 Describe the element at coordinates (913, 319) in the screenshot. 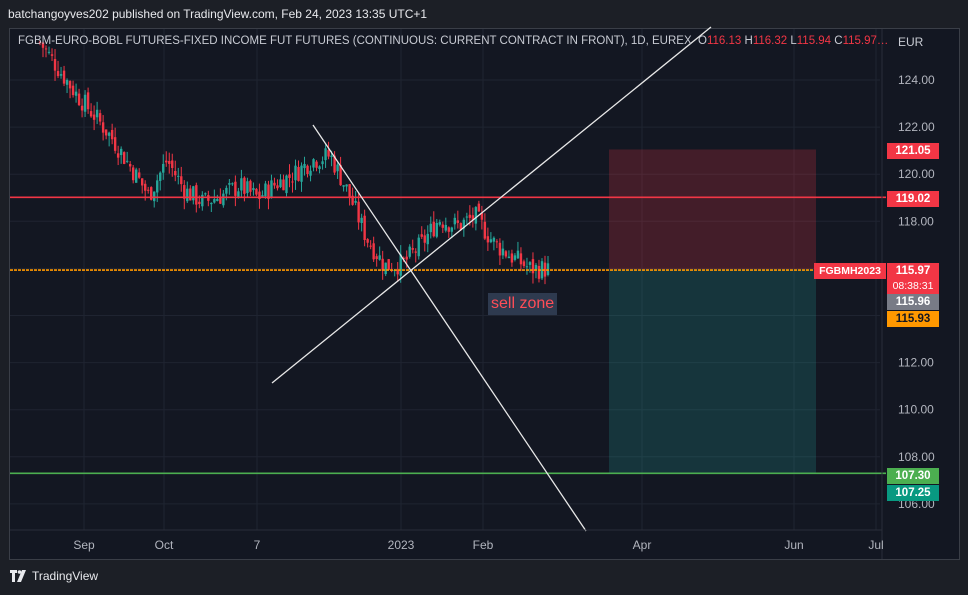

I see `orange-level-tag: 115.93` at that location.